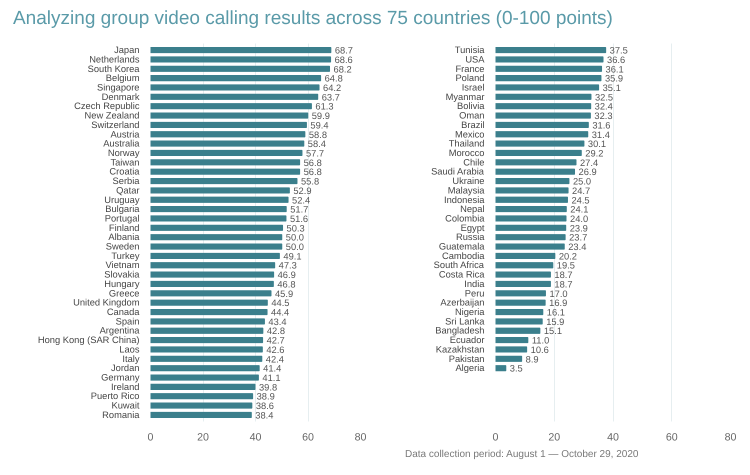 This screenshot has width=750, height=475. Describe the element at coordinates (280, 313) in the screenshot. I see `data-label: 44.4` at that location.